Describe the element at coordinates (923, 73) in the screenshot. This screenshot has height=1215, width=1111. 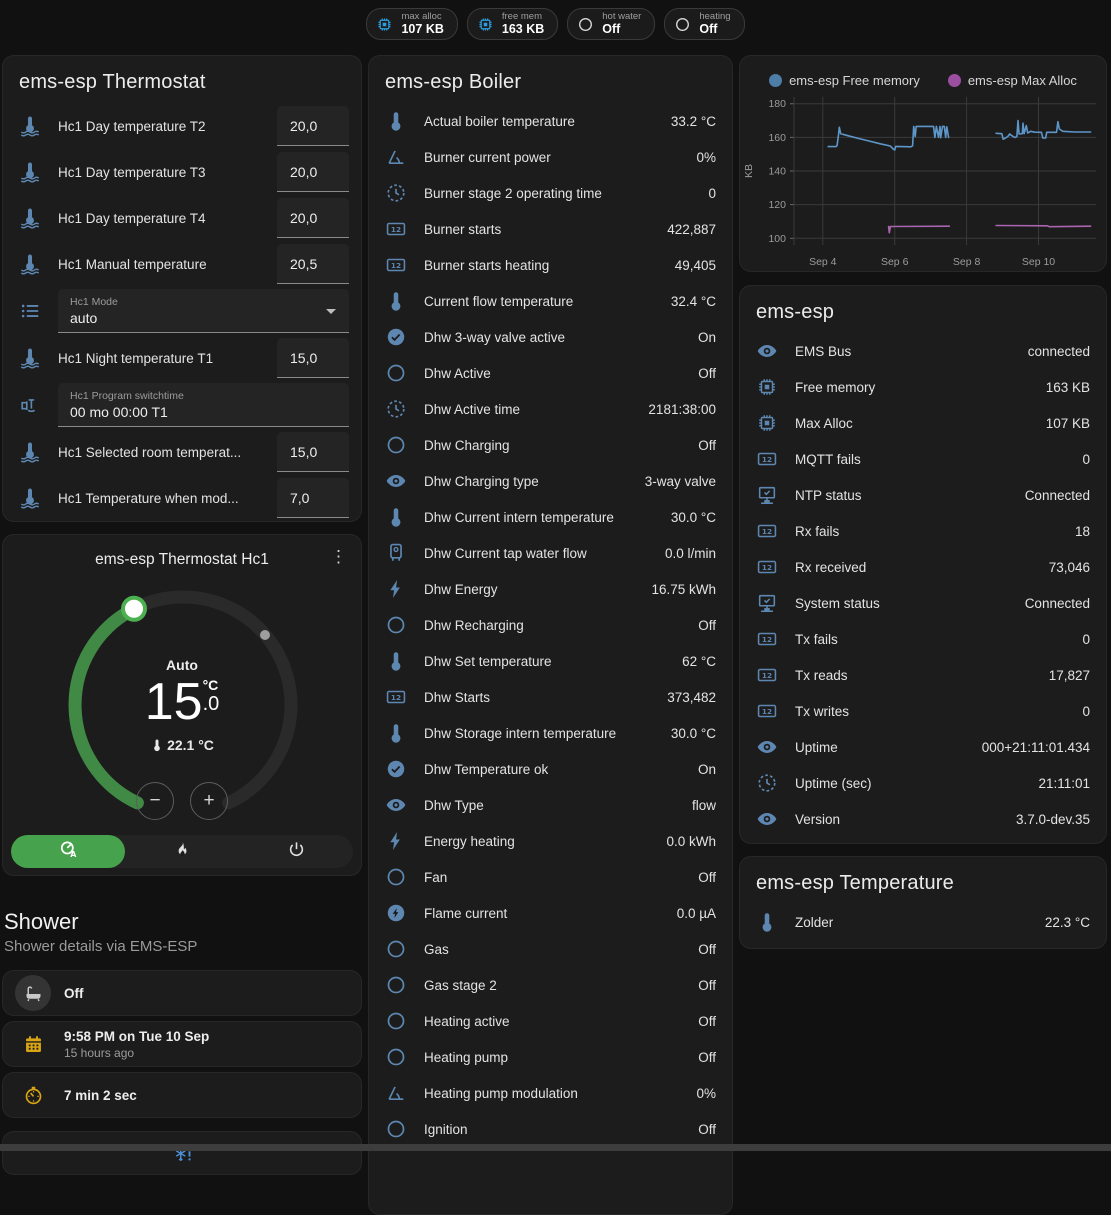
I see `chart-legend: ems-esp Free memory ems-esp Max Alloc` at that location.